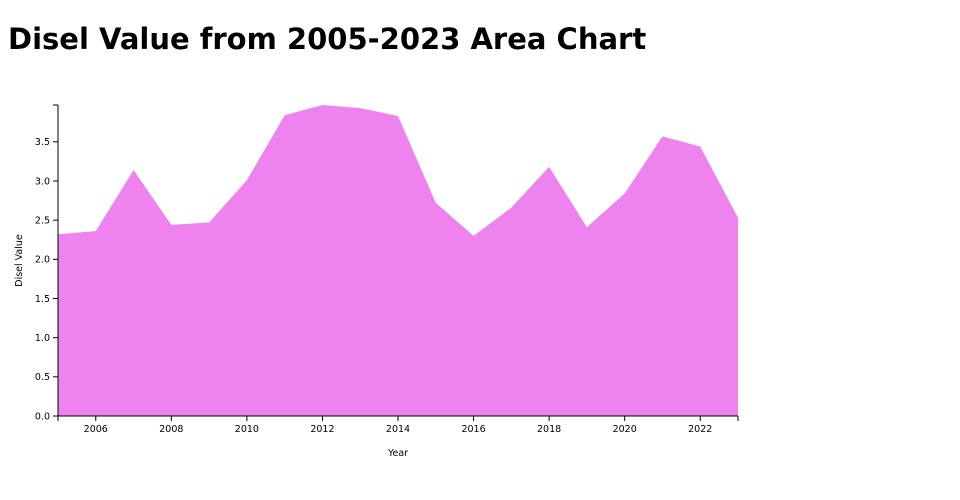  I want to click on x-axis: 2006 2008 2010 2012 2014 2016 2018 2020 2022, so click(398, 425).